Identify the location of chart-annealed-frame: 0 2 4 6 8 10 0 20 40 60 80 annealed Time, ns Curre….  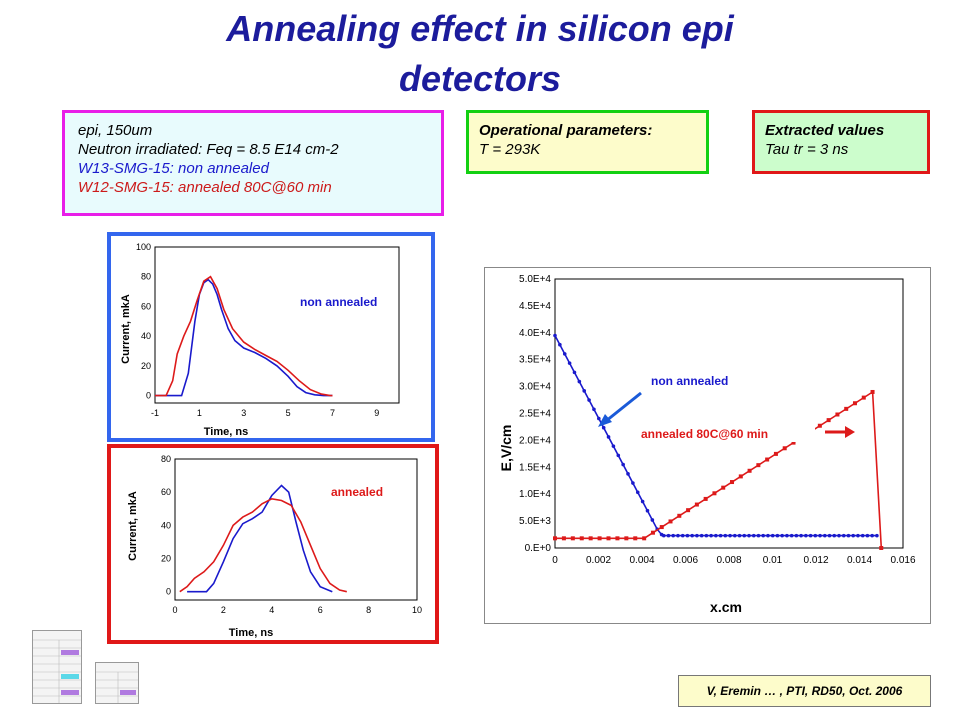
(273, 544).